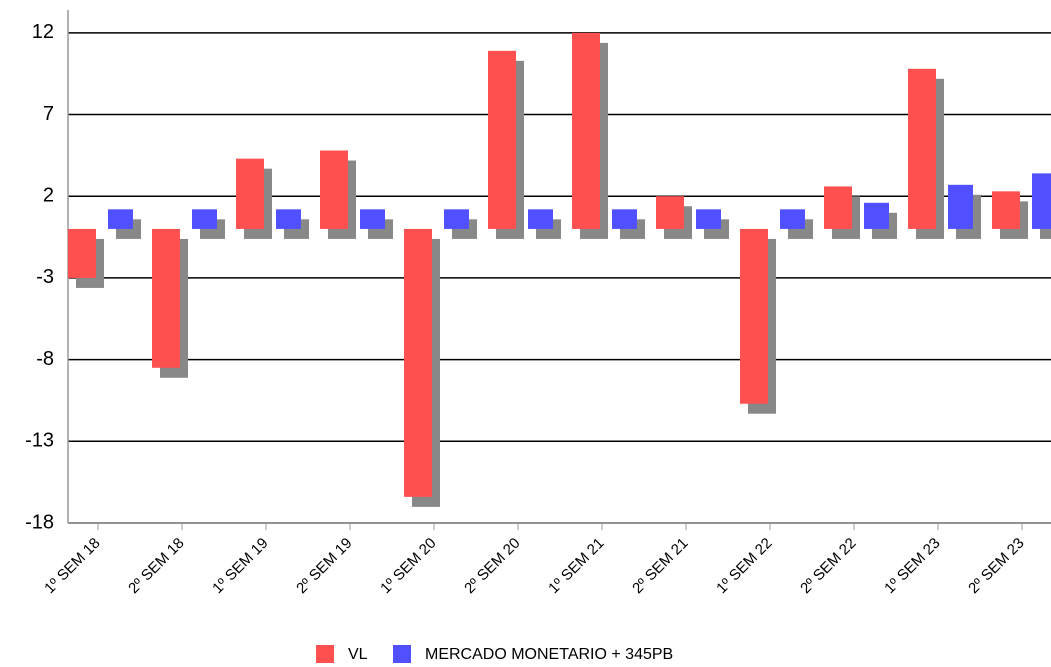 This screenshot has height=667, width=1051. What do you see at coordinates (660, 566) in the screenshot?
I see `x-tick-label: 2º SEM 21` at bounding box center [660, 566].